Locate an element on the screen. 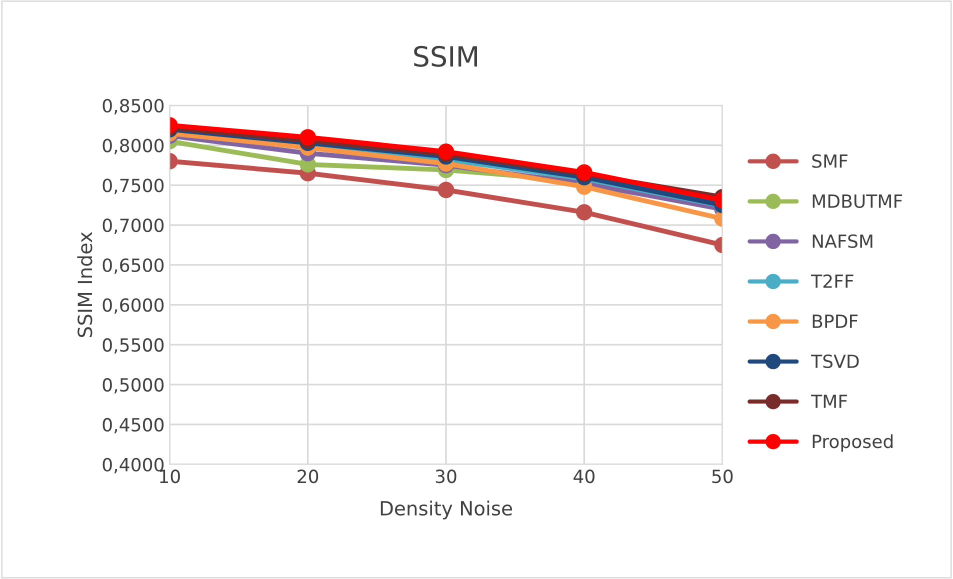 The height and width of the screenshot is (579, 953). x-tick-label: 30 is located at coordinates (446, 477).